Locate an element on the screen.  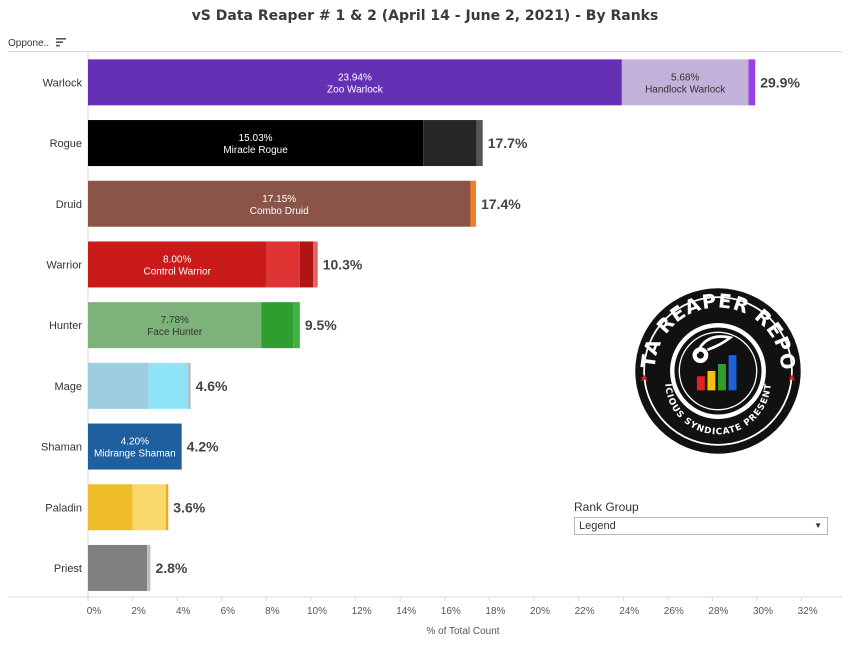
category-label: Paladin is located at coordinates (63, 508).